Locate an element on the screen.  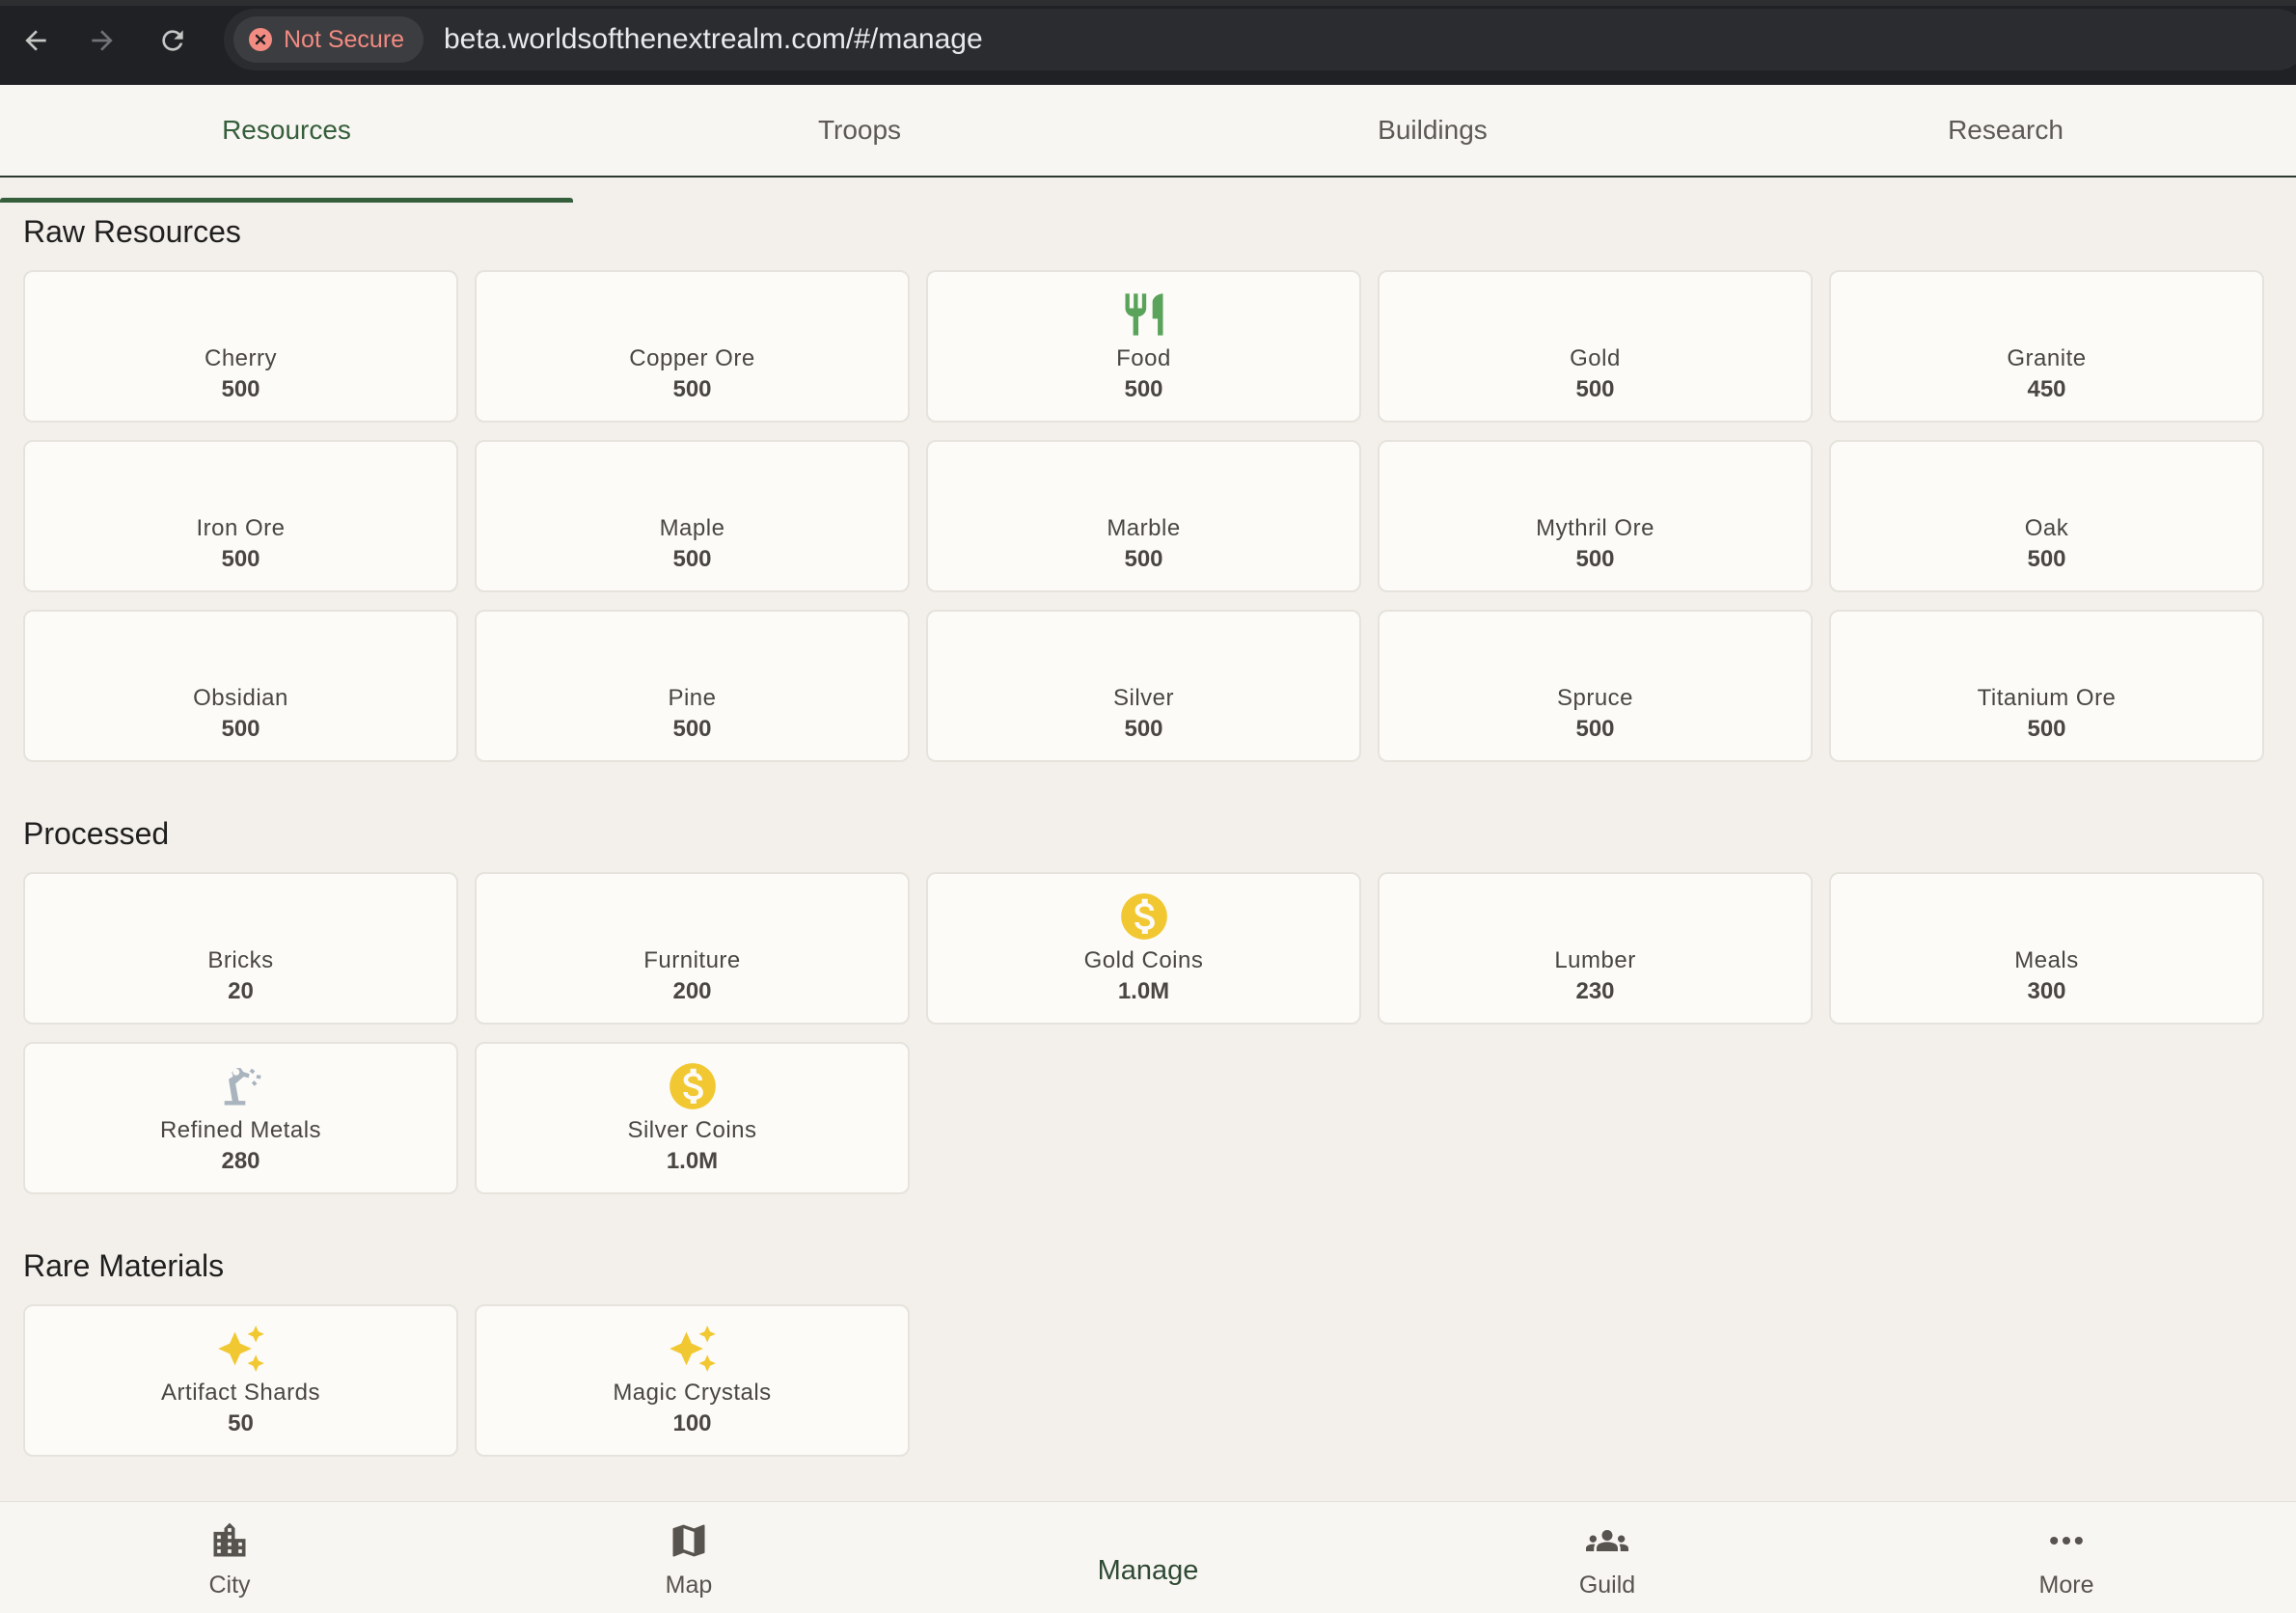
city-icon is located at coordinates (229, 1540).